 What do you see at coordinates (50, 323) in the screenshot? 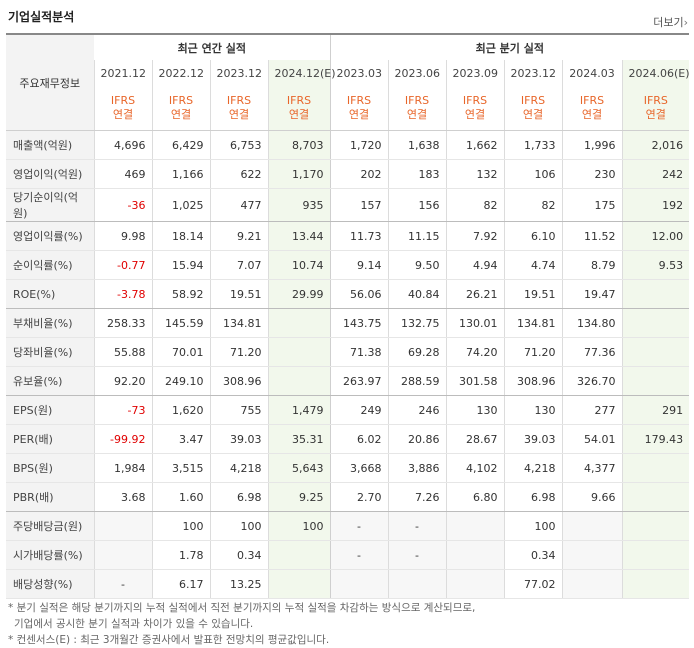
I see `row-label: 부채비율(%)` at bounding box center [50, 323].